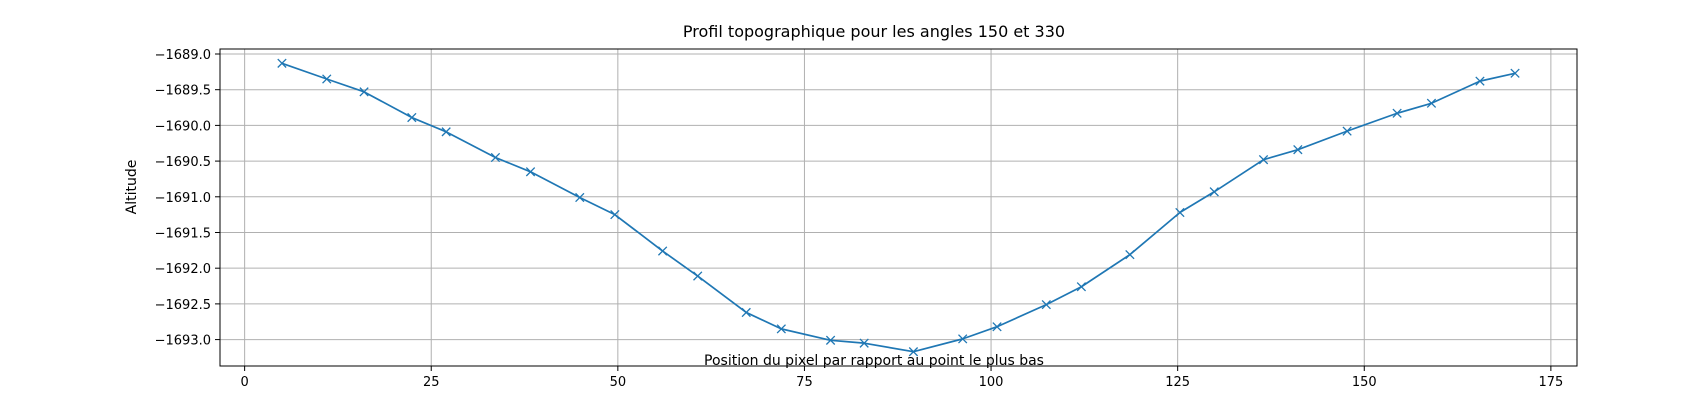  Describe the element at coordinates (244, 382) in the screenshot. I see `x-tick-label: 0` at that location.